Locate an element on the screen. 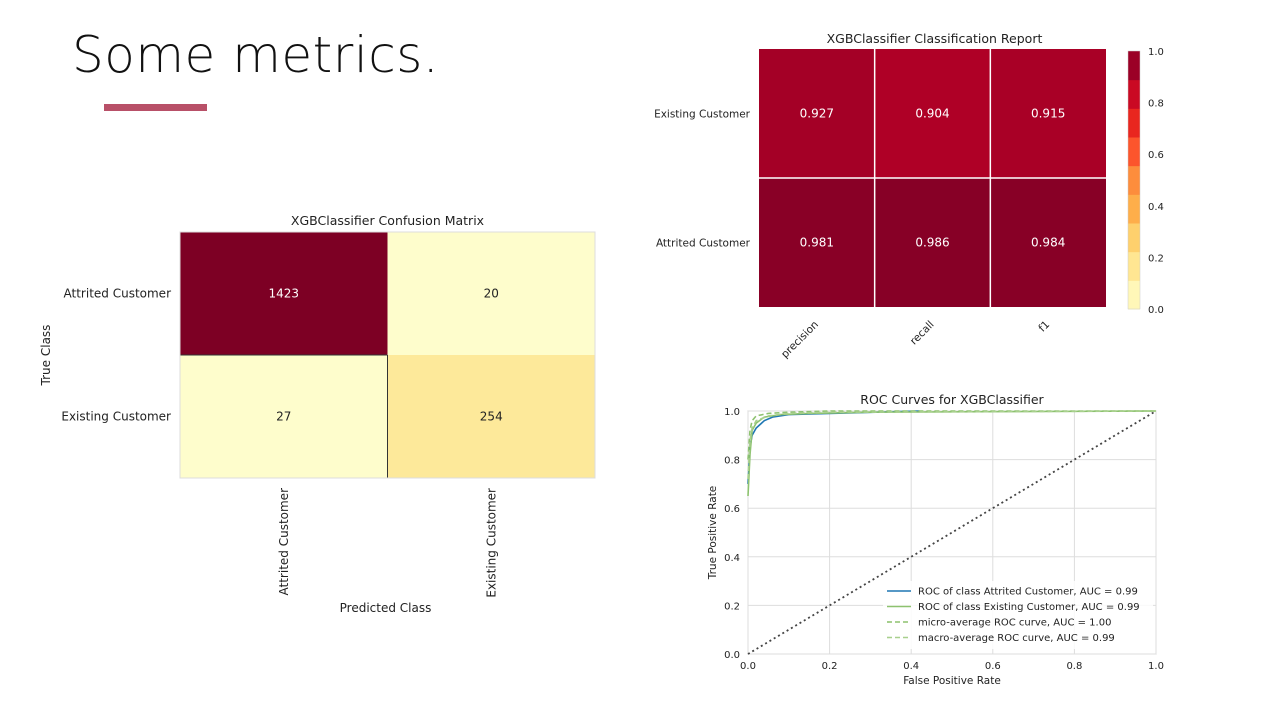 Image resolution: width=1280 pixels, height=720 pixels. cr-colorbar-tick: 0.0 is located at coordinates (1156, 310).